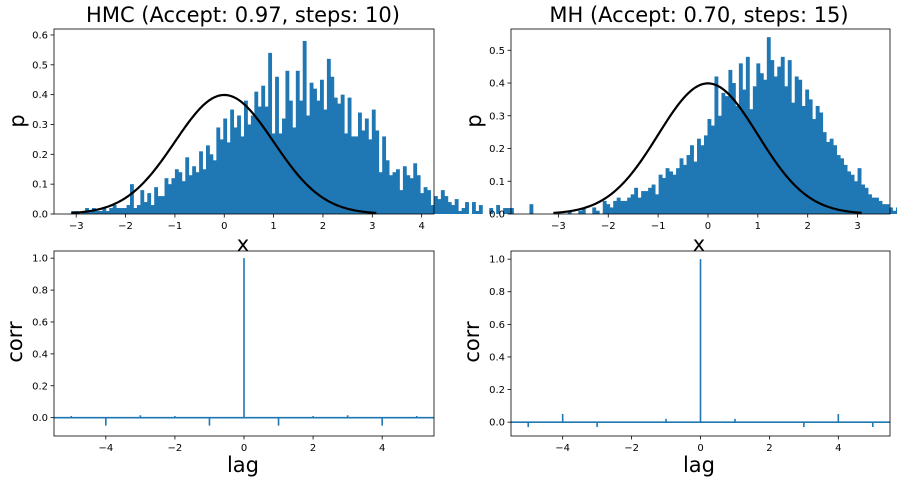 The width and height of the screenshot is (897, 487). What do you see at coordinates (244, 448) in the screenshot?
I see `hmc-autocorr-xtick-label: 0` at bounding box center [244, 448].